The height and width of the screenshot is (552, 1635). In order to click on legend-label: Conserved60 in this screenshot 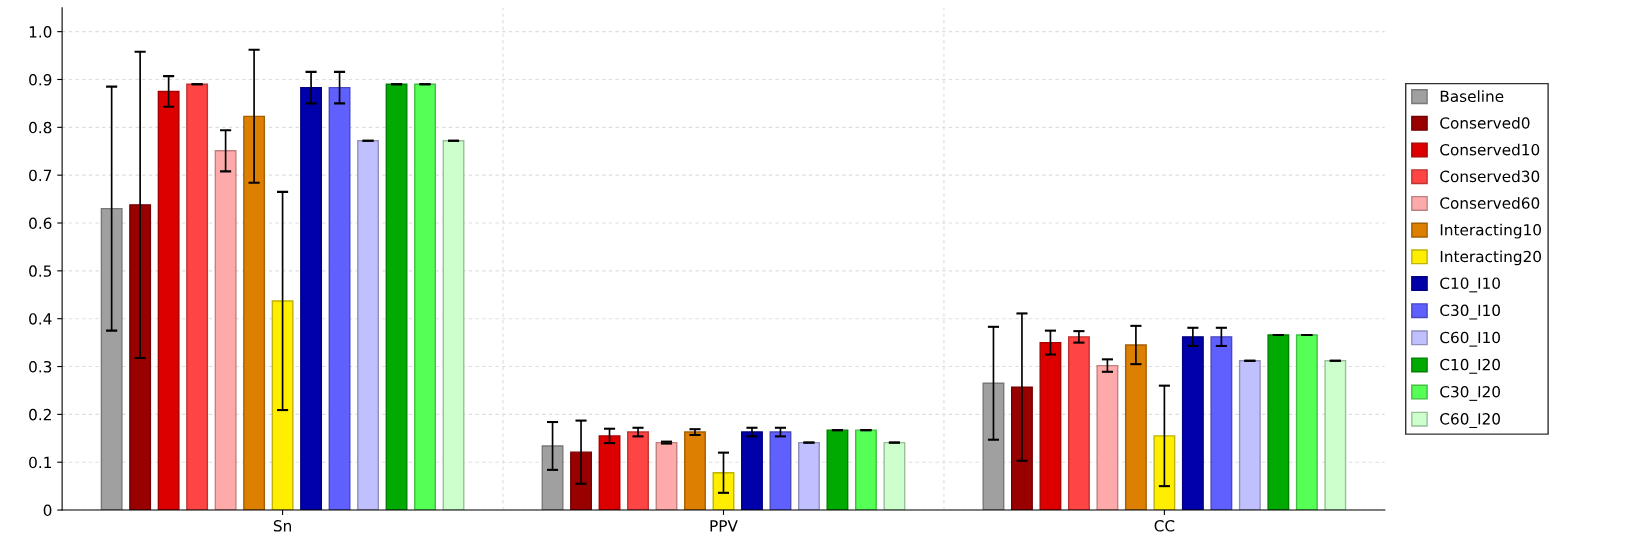, I will do `click(1490, 203)`.